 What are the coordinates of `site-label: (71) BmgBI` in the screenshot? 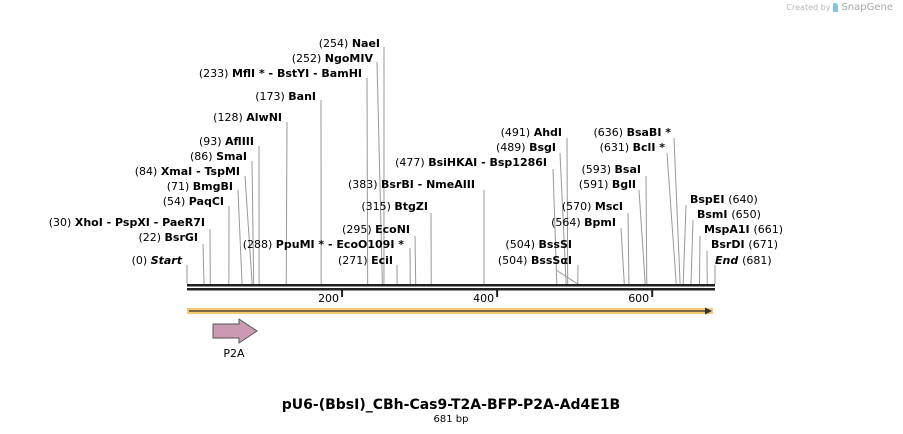 It's located at (200, 186).